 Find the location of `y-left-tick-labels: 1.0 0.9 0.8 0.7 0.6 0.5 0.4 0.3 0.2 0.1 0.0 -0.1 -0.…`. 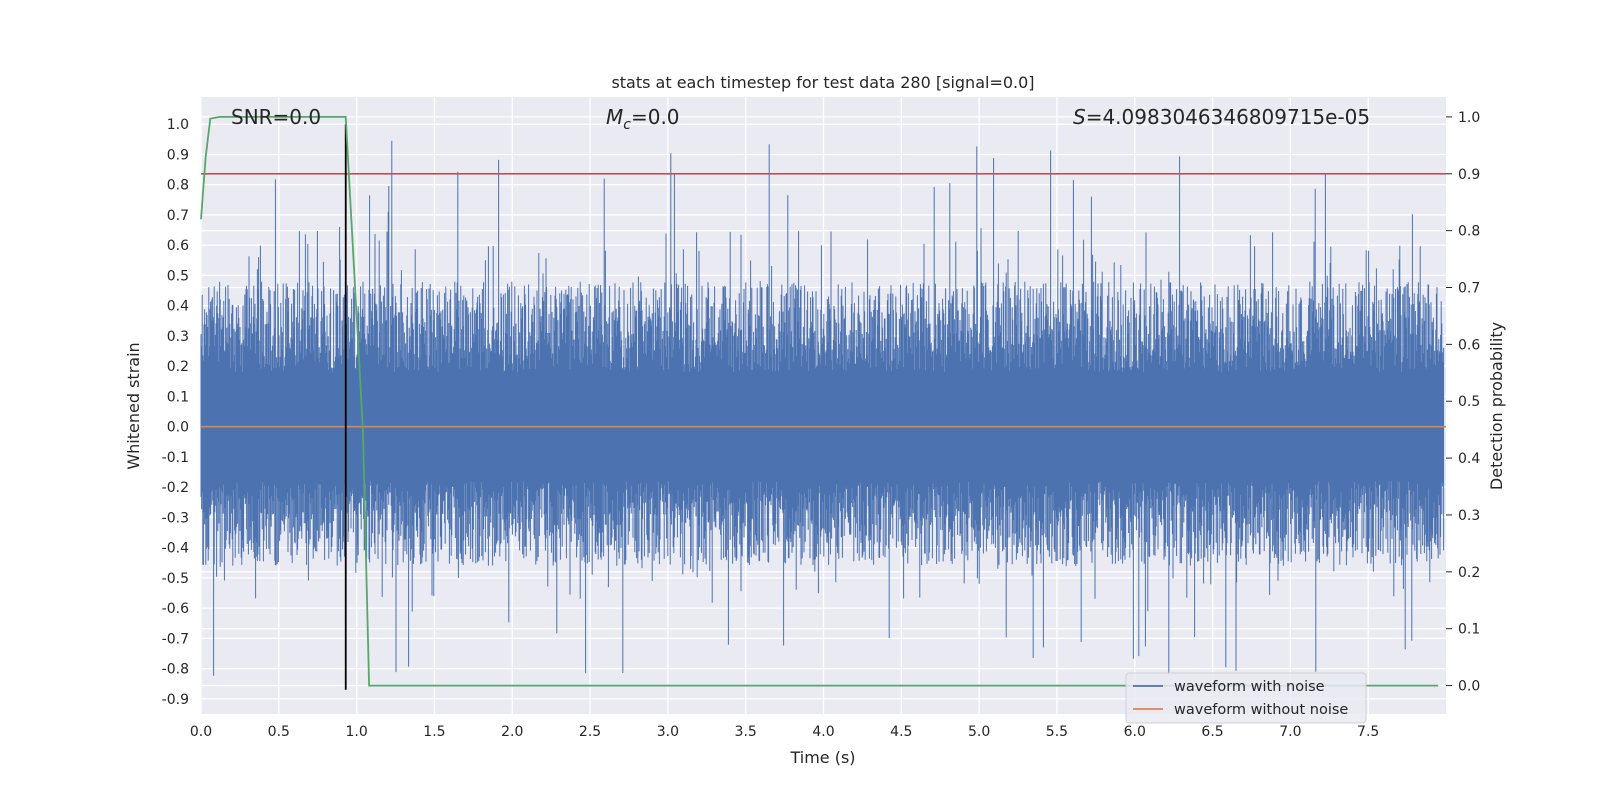

y-left-tick-labels: 1.0 0.9 0.8 0.7 0.6 0.5 0.4 0.3 0.2 0.1 0.0 -0.1 -0.… is located at coordinates (175, 412).